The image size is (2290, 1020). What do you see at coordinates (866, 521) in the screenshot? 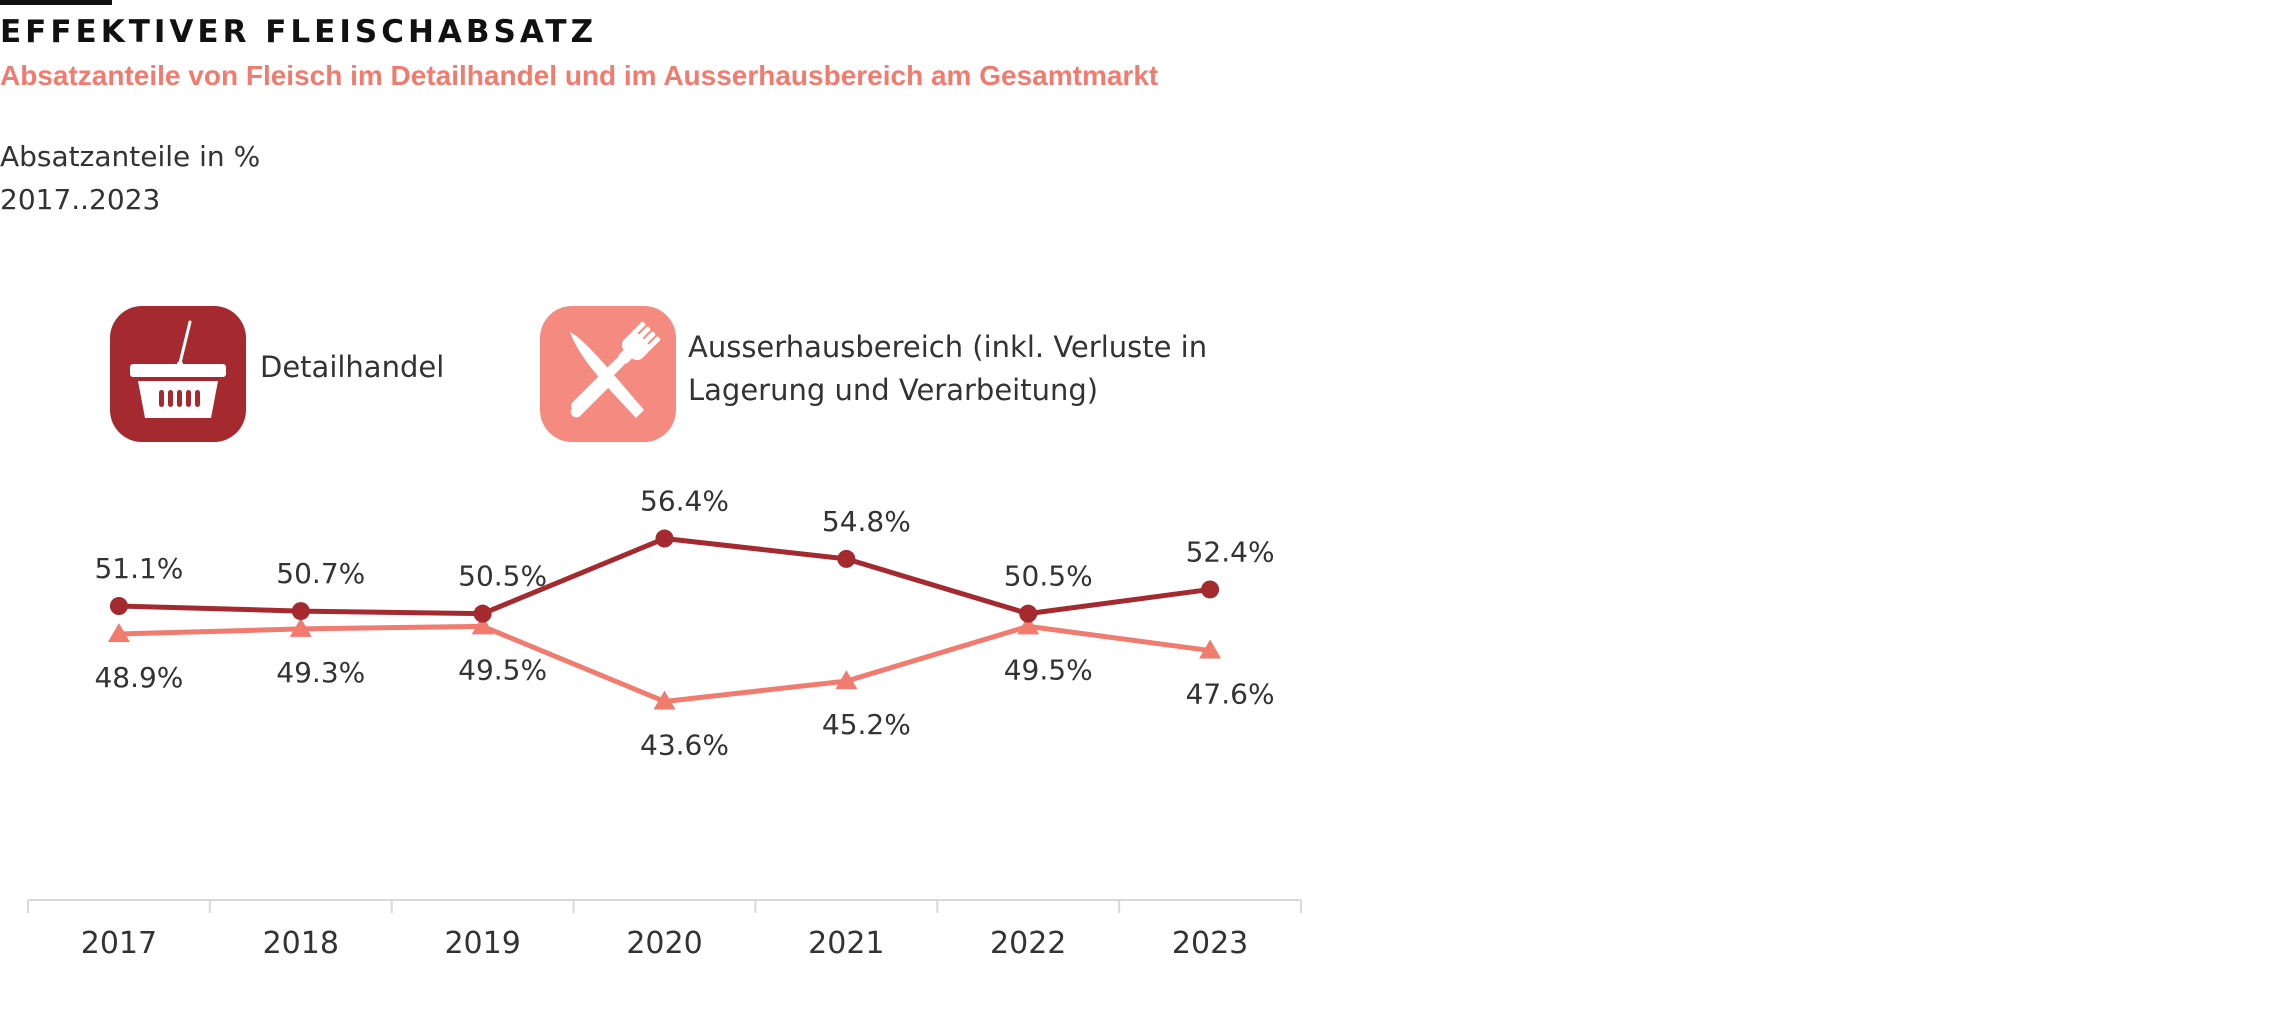
I see `data-label-detailhandel-2021: 54.8%` at bounding box center [866, 521].